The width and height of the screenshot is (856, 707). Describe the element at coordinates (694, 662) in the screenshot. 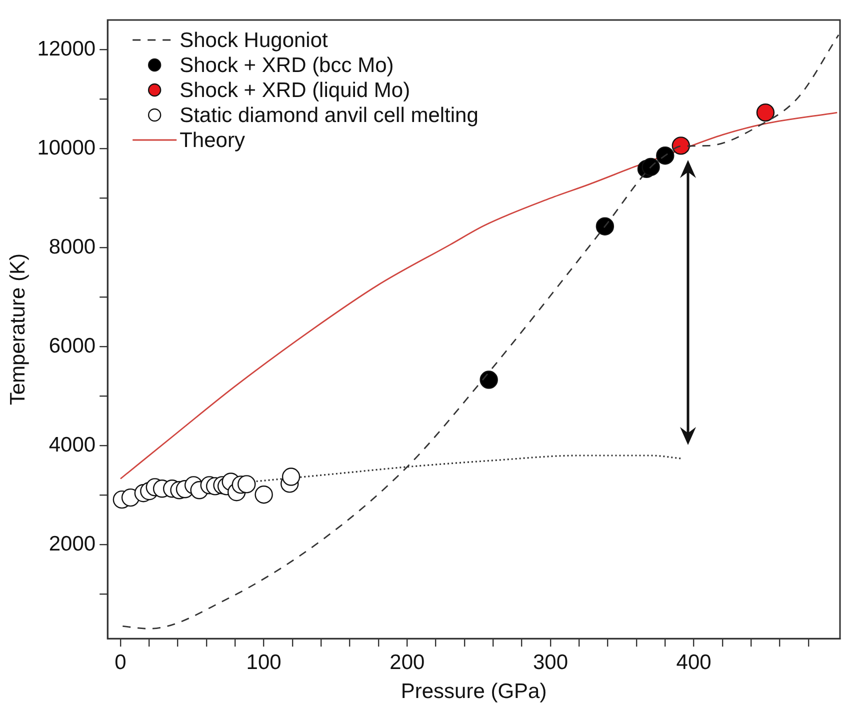

I see `x-tick-label: 400` at that location.